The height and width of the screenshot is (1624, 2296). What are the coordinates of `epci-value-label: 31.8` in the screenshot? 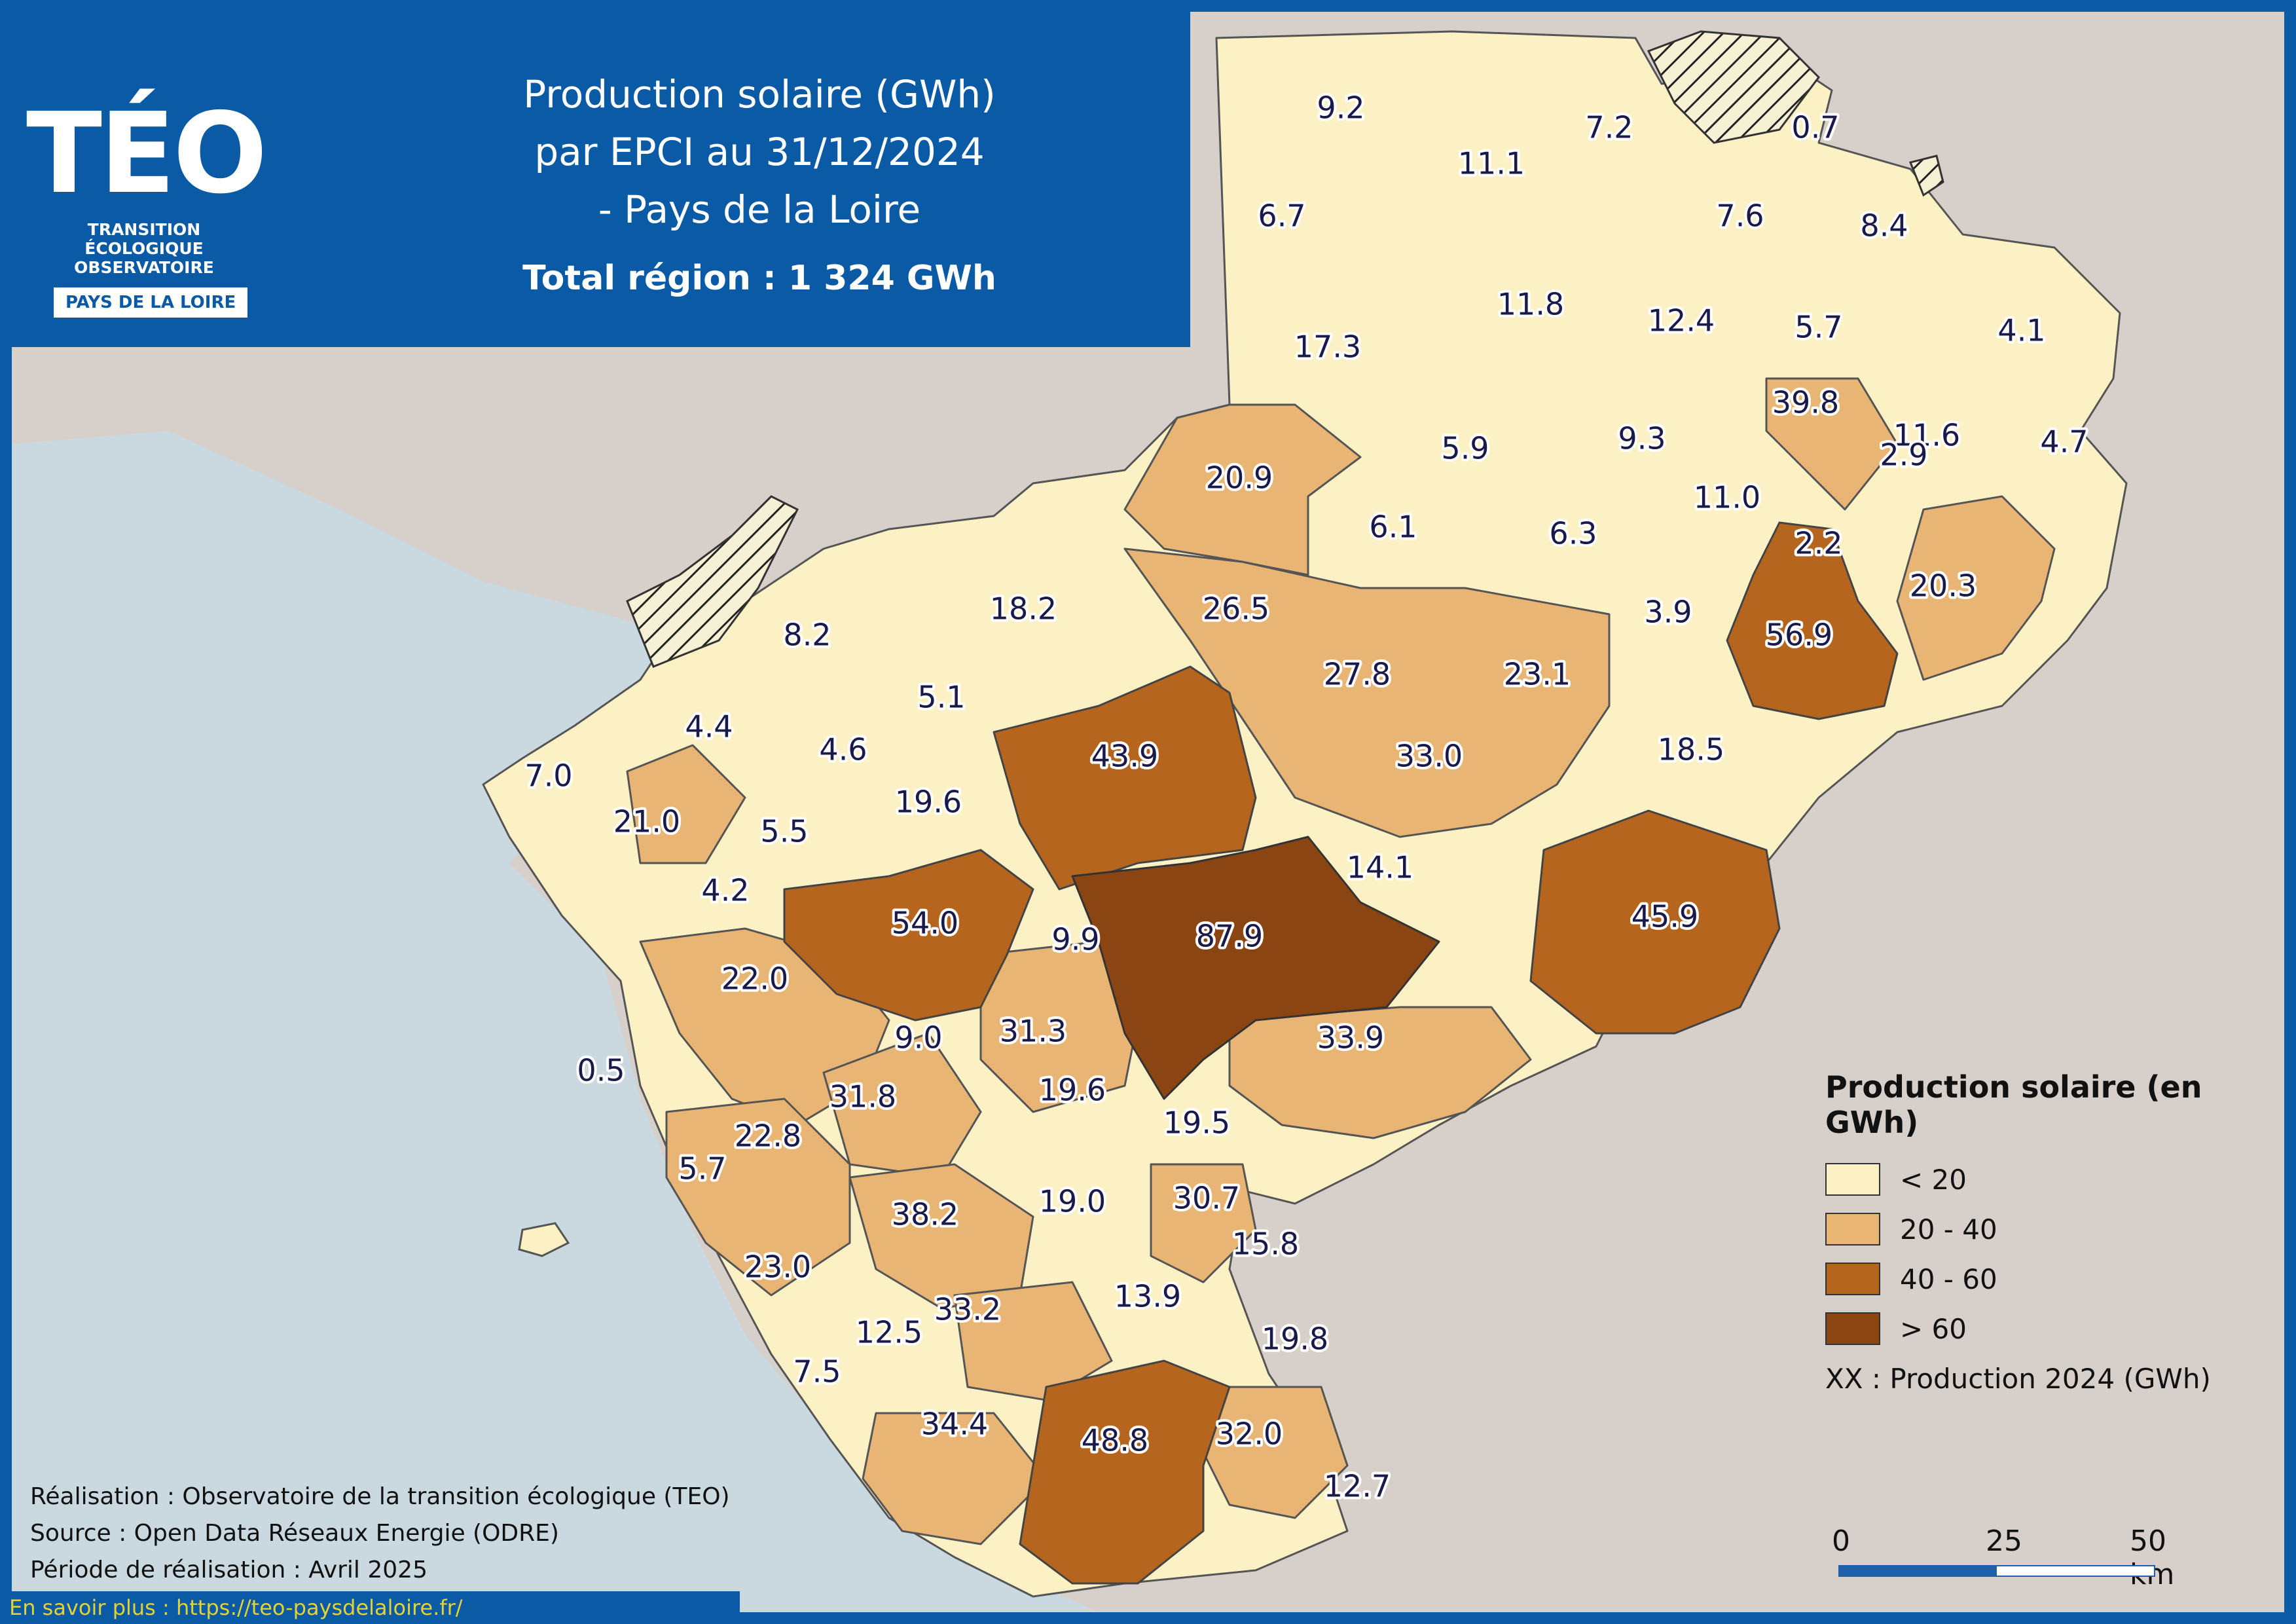 It's located at (862, 1097).